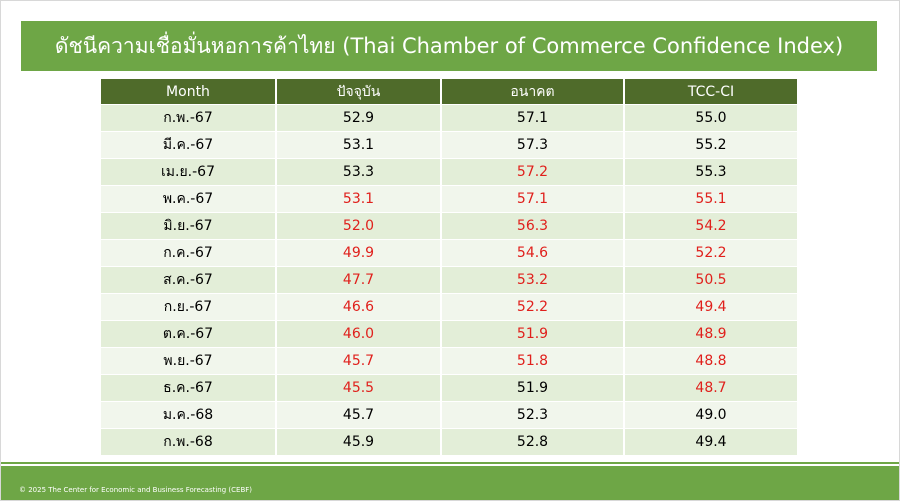 The width and height of the screenshot is (900, 501). Describe the element at coordinates (188, 388) in the screenshot. I see `month-cell: ธ.ค.-67` at that location.